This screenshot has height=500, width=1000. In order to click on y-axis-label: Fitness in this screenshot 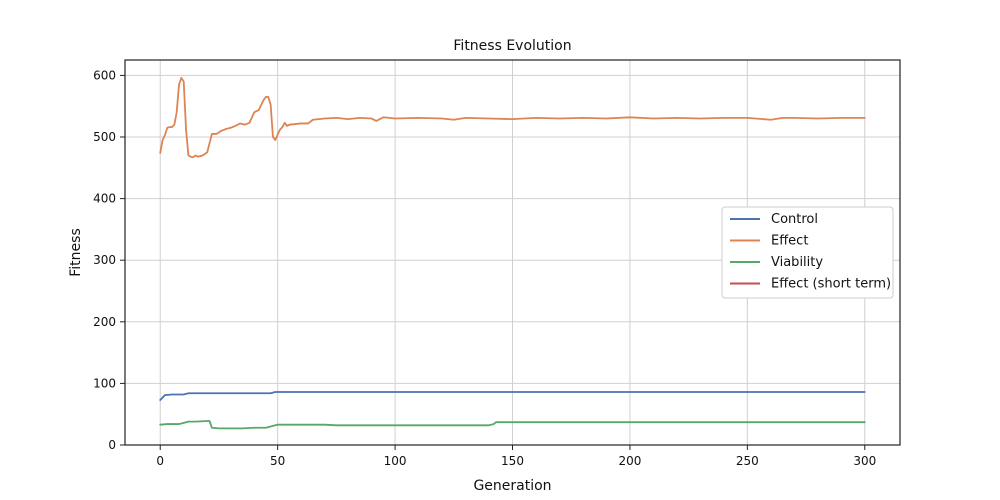, I will do `click(76, 252)`.